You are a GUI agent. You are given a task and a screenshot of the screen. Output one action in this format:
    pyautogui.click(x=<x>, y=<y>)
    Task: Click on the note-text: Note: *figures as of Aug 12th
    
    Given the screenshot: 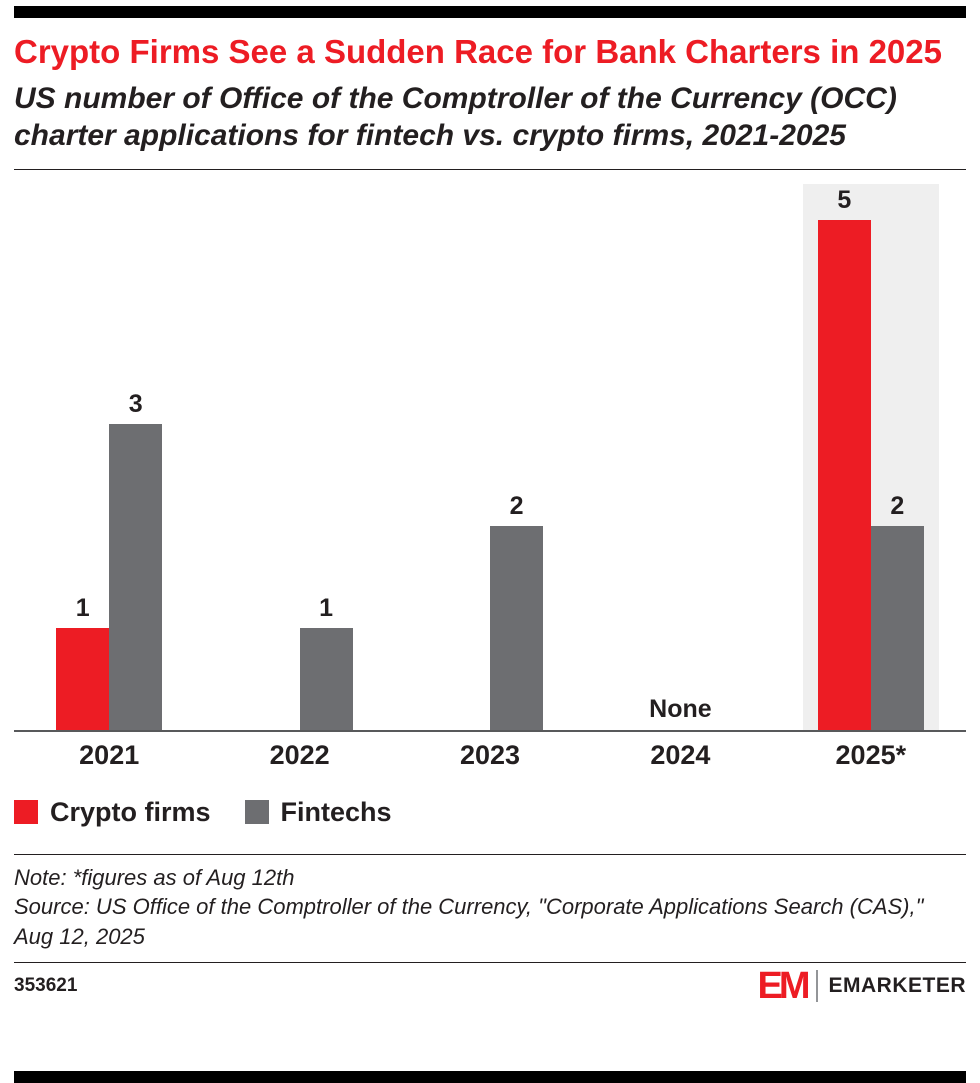 What is the action you would take?
    pyautogui.click(x=154, y=877)
    